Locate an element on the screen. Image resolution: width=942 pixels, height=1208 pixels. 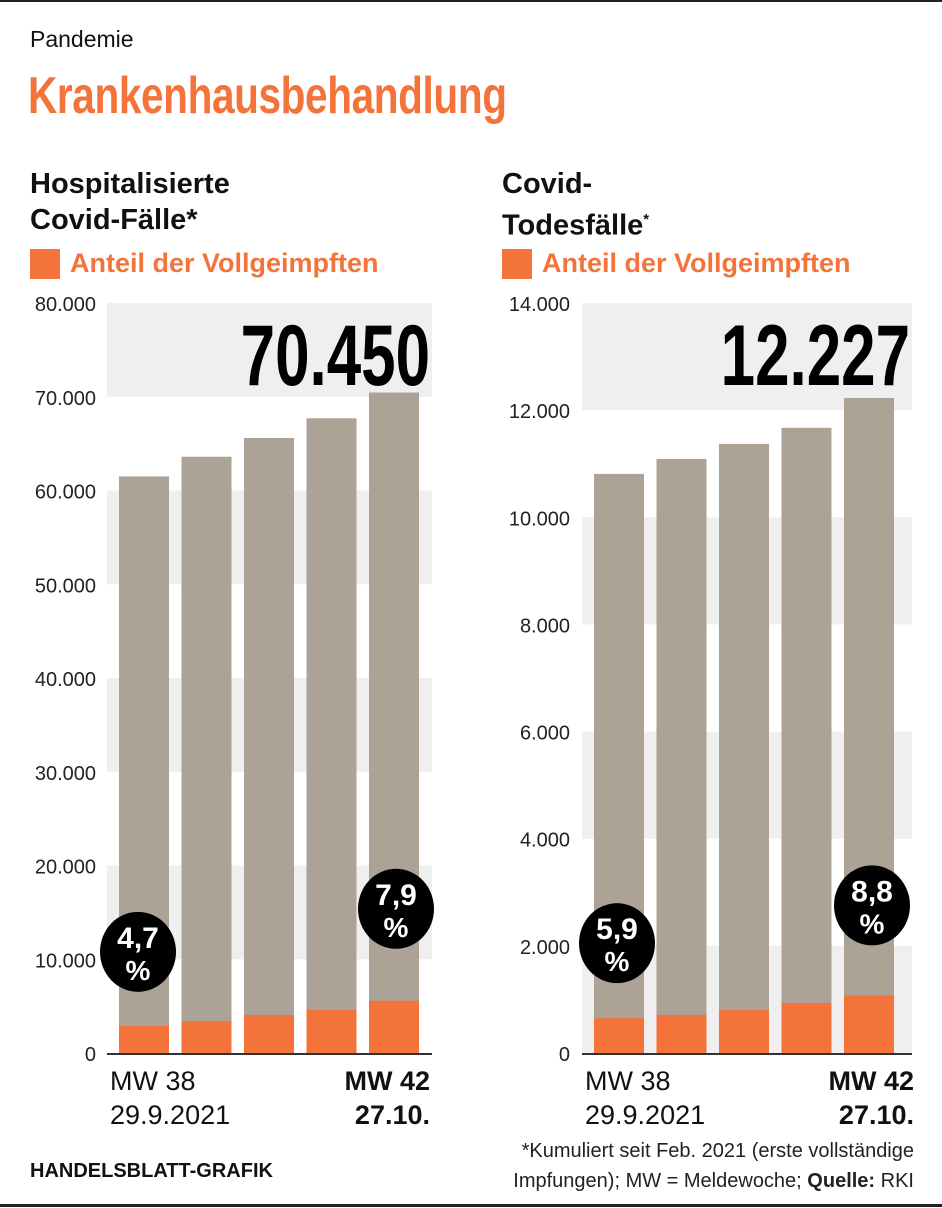
x-label-last-deaths: MW 42 27.10. is located at coordinates (871, 1098).